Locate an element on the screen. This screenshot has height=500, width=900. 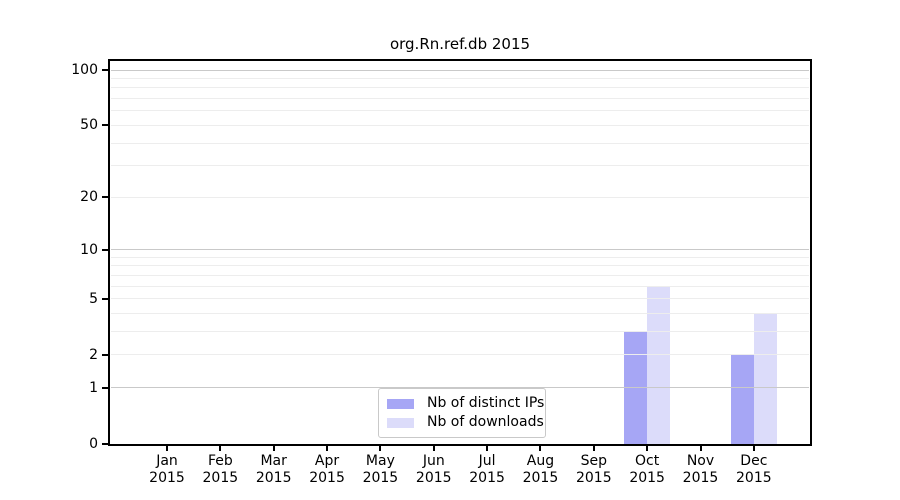
legend-swatch-distinct-ips is located at coordinates (400, 403).